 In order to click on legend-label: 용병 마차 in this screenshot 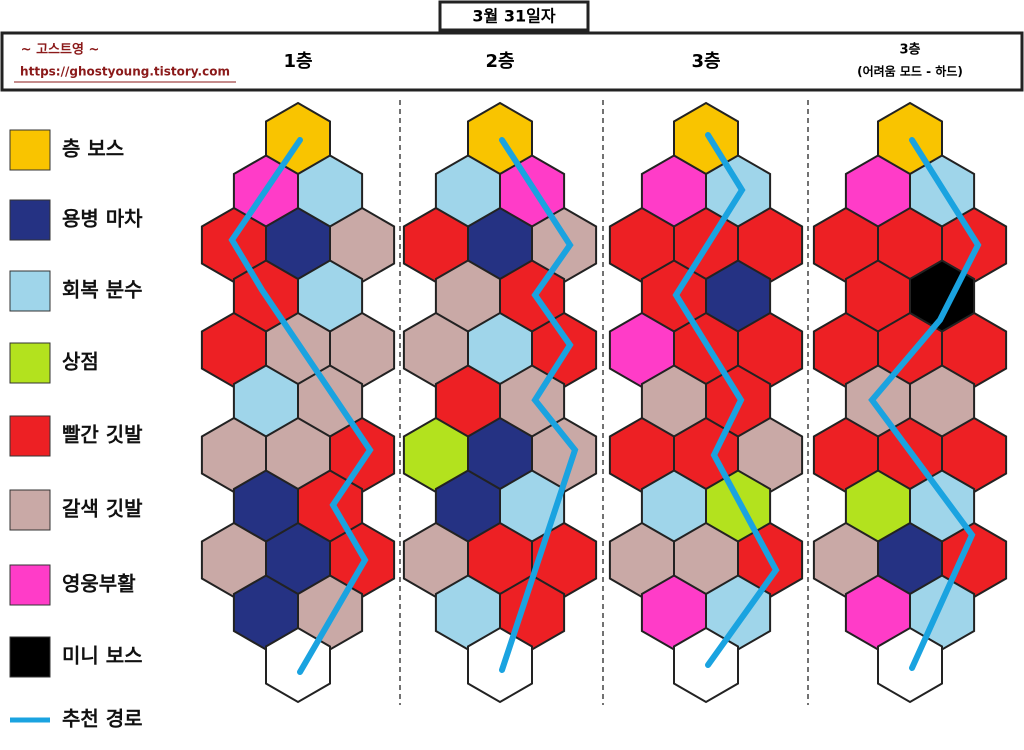, I will do `click(102, 219)`.